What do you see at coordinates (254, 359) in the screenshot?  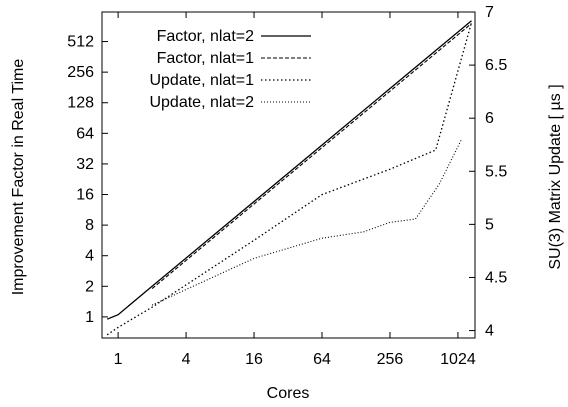 I see `x-tick-label: 16` at bounding box center [254, 359].